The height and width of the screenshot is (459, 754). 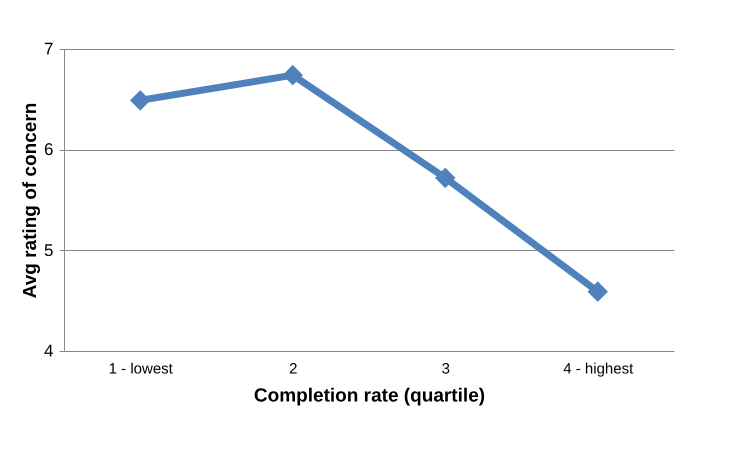 I want to click on y-tick-label: 7, so click(x=49, y=49).